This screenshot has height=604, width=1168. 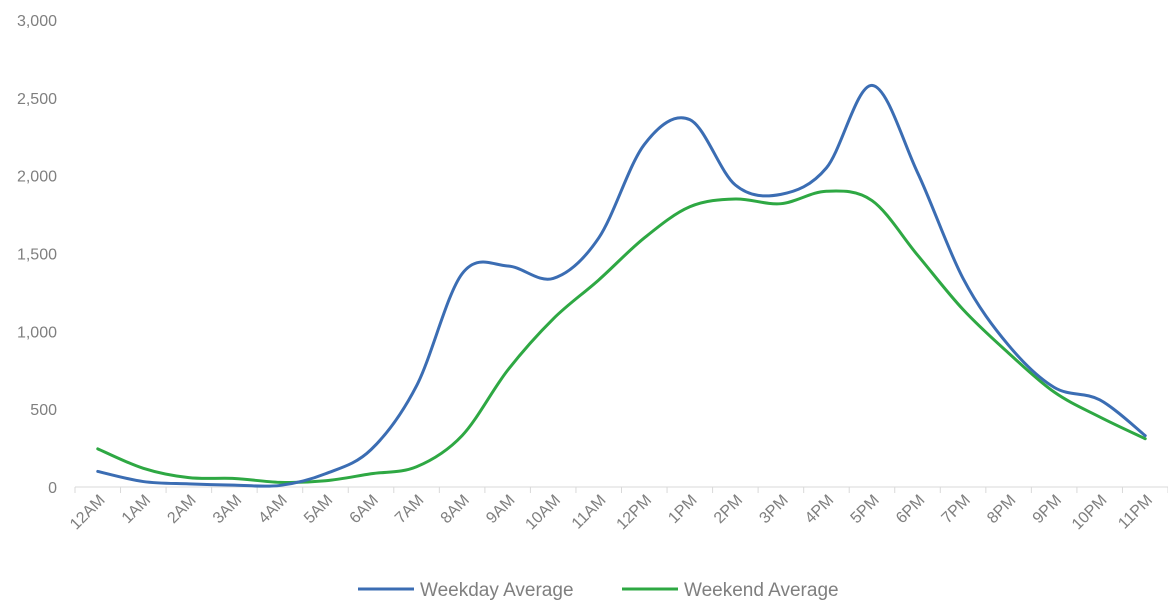 I want to click on x-tick-label: 9PM, so click(x=1047, y=509).